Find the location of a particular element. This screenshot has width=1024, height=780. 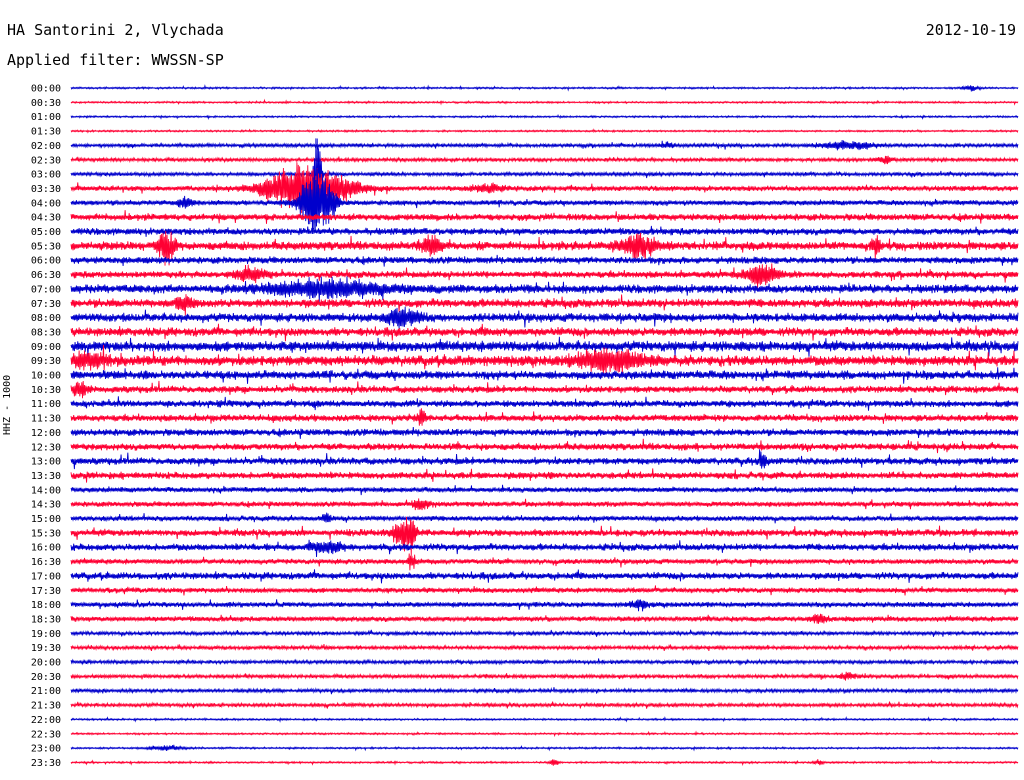

time-tick-label: 07:00 is located at coordinates (46, 289).